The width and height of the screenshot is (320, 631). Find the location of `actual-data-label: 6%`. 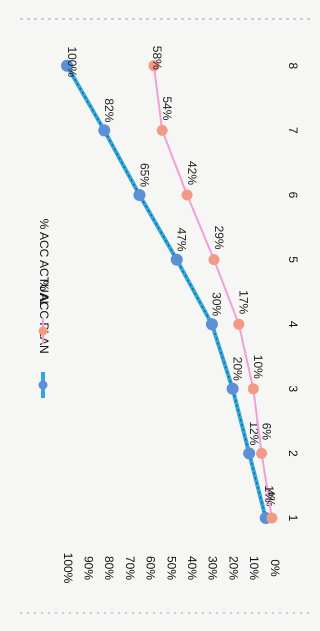

actual-data-label: 6% is located at coordinates (266, 432).